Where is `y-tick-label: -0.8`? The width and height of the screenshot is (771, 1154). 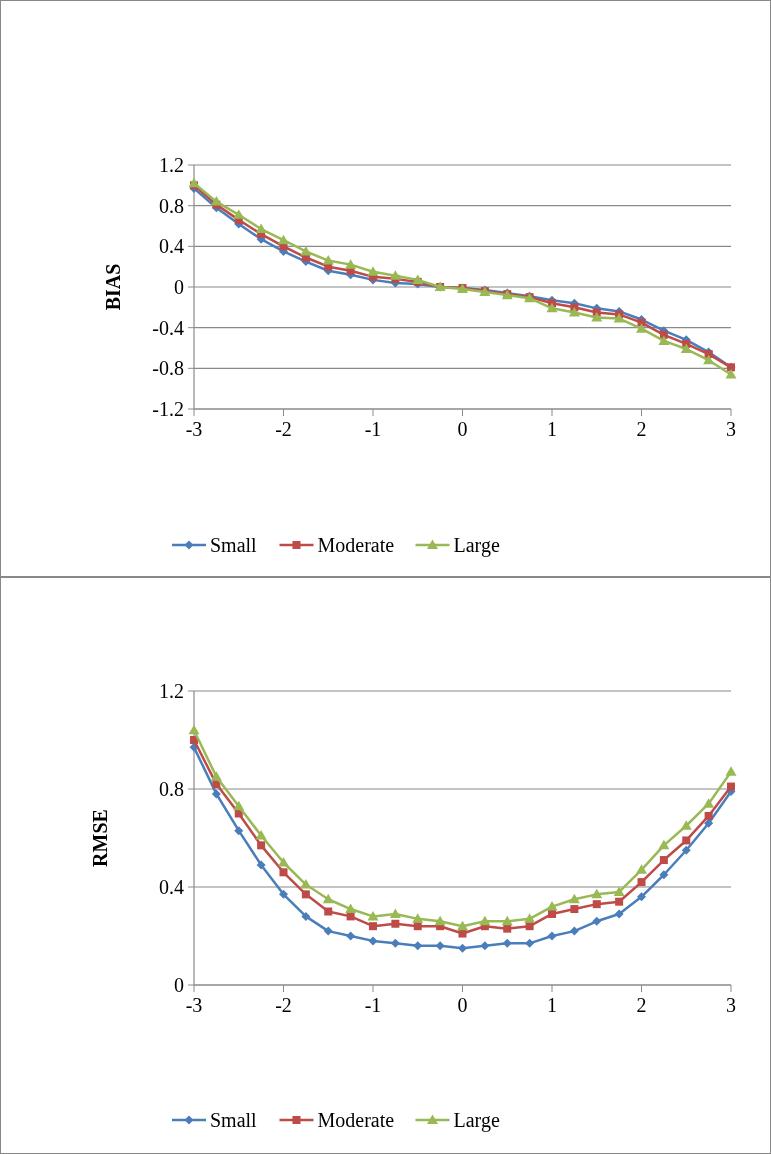
y-tick-label: -0.8 is located at coordinates (168, 368).